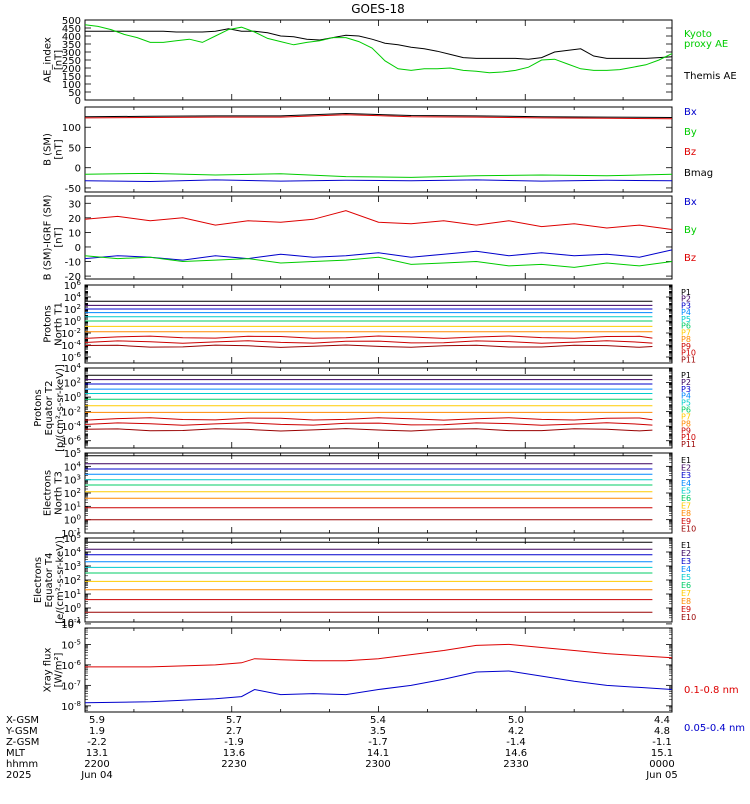 The height and width of the screenshot is (804, 750). What do you see at coordinates (686, 577) in the screenshot?
I see `ee-legend-e5: E5` at bounding box center [686, 577].